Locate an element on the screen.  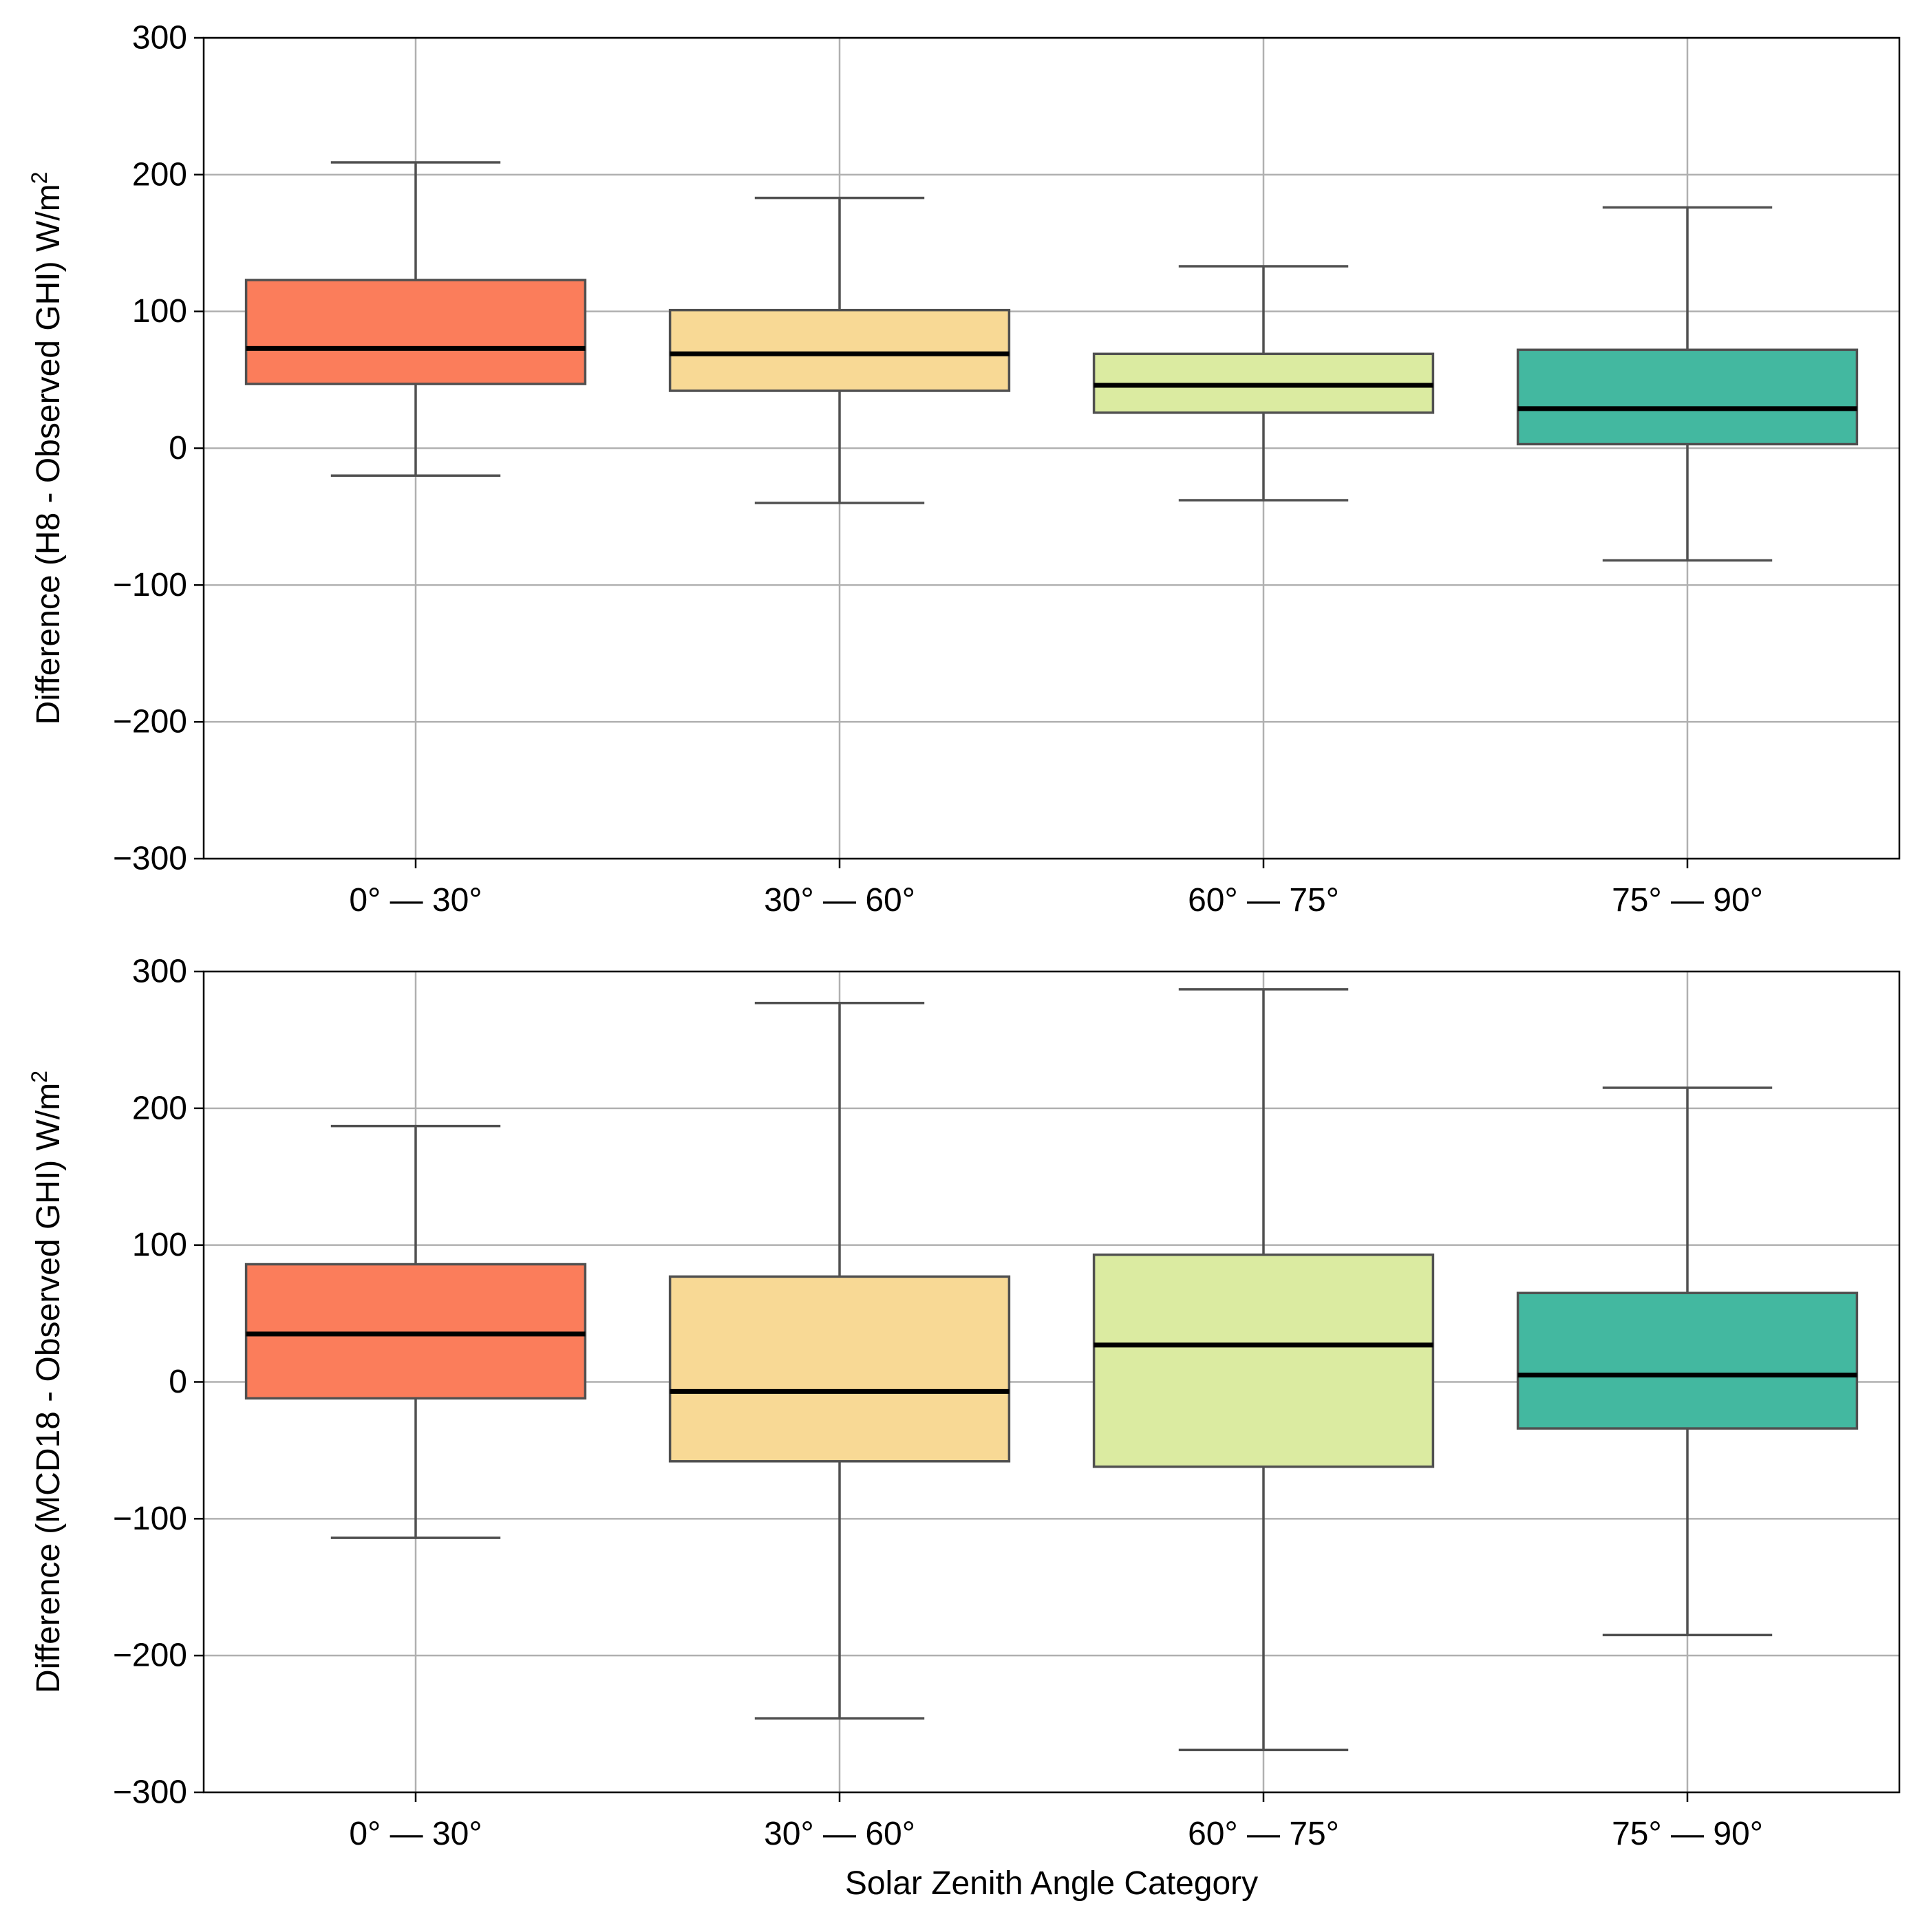
x-axis-label: Solar Zenith Angle Category is located at coordinates (1051, 1884).